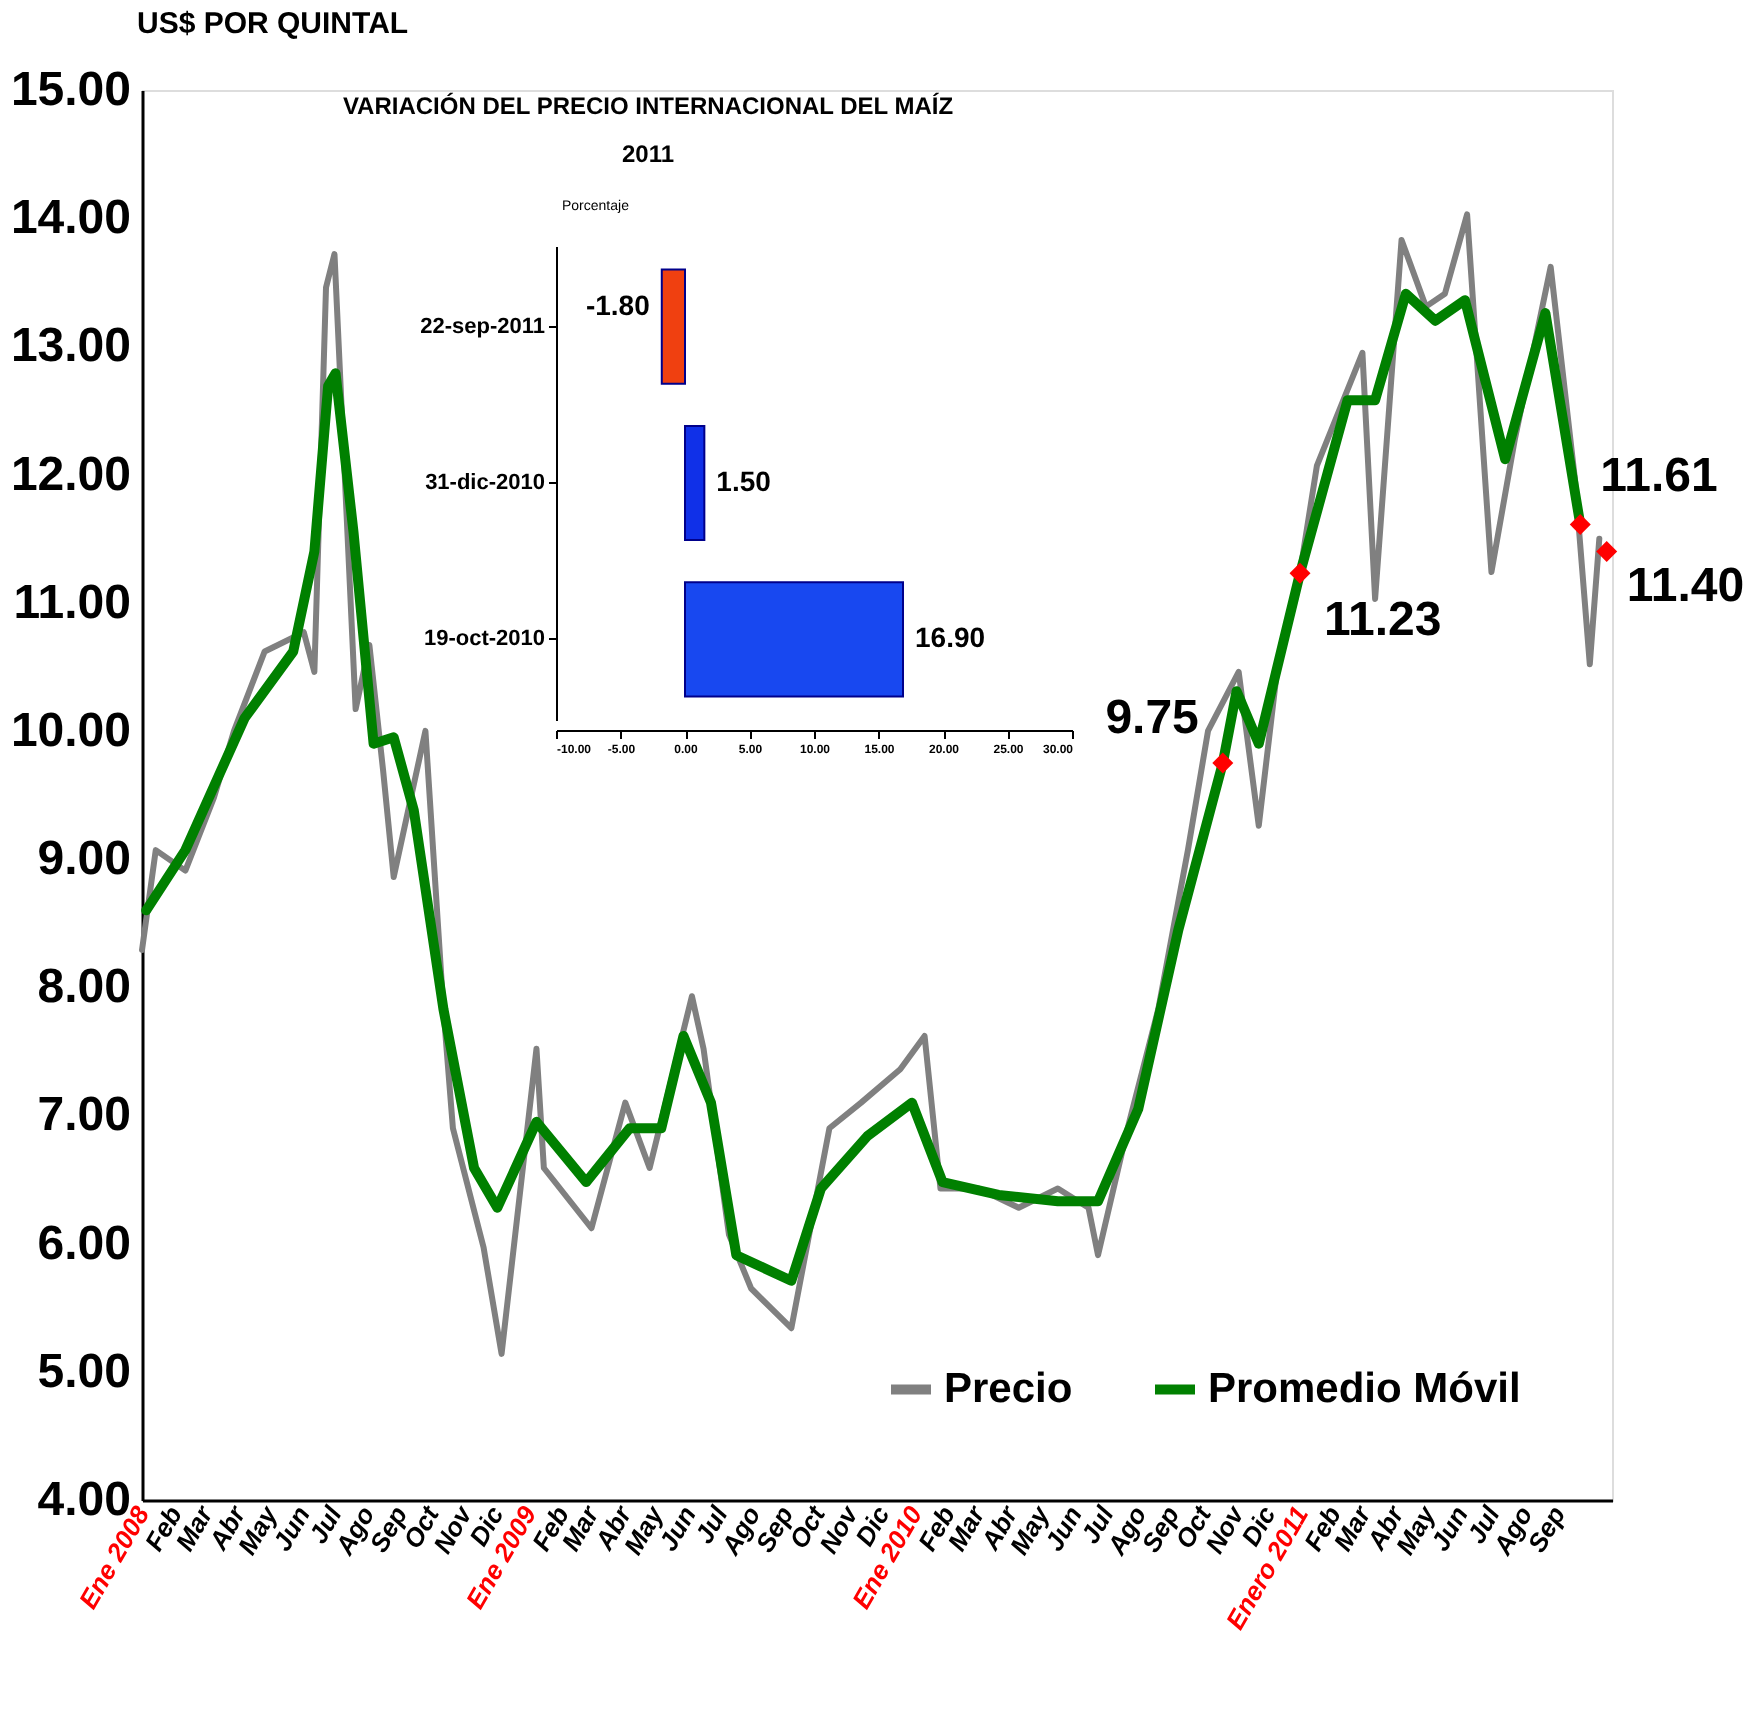 This screenshot has width=1754, height=1732. I want to click on chart-title: VARIACIÓN DEL PRECIO INTERNACIONAL DEL MAÍZ, so click(648, 106).